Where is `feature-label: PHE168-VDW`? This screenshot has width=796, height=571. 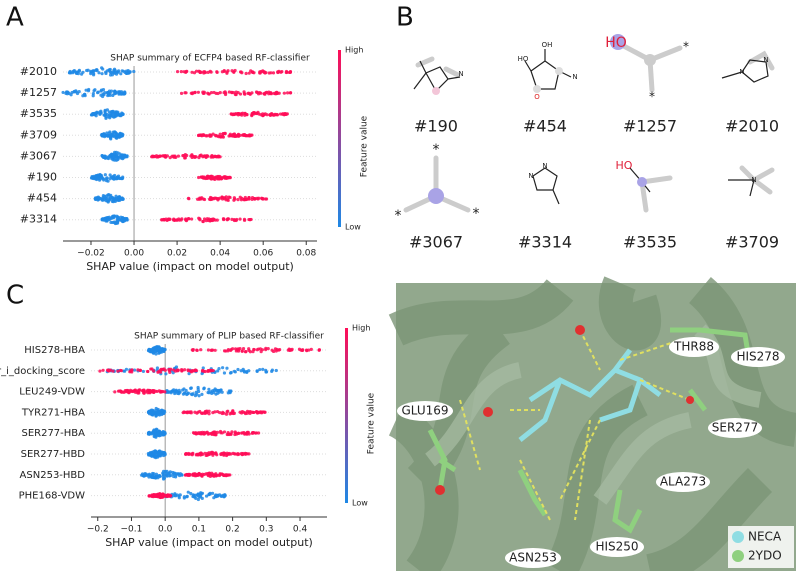 feature-label: PHE168-VDW is located at coordinates (52, 496).